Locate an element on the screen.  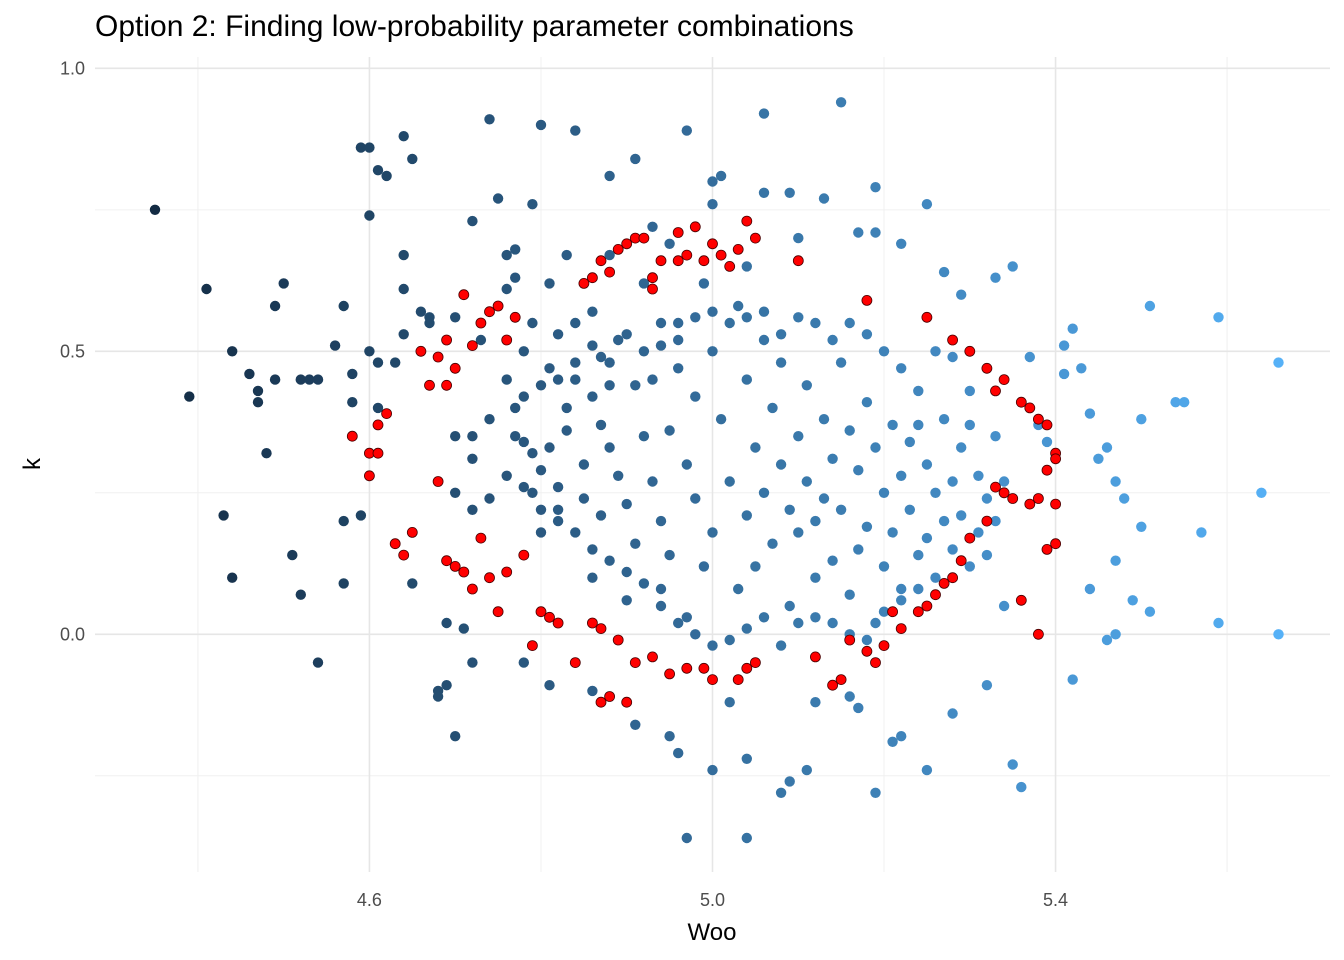
x-tick-label: 5.0 is located at coordinates (712, 900).